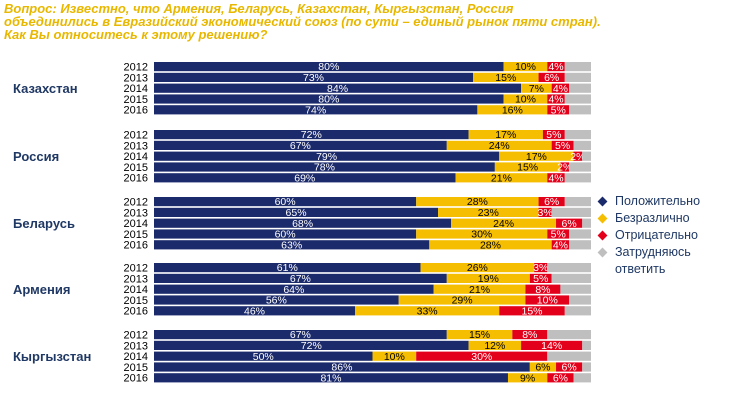 The height and width of the screenshot is (407, 731). Describe the element at coordinates (330, 378) in the screenshot. I see `data-label-positive: 81%` at that location.